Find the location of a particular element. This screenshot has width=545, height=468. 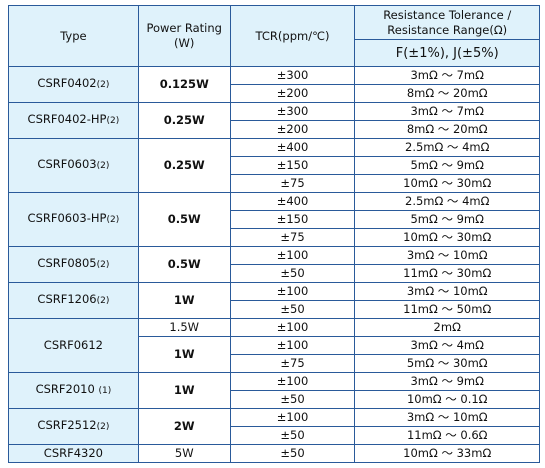

table-row: CSRF2512(2) 2W ±100 3mΩ ～ 10mΩ is located at coordinates (274, 426).